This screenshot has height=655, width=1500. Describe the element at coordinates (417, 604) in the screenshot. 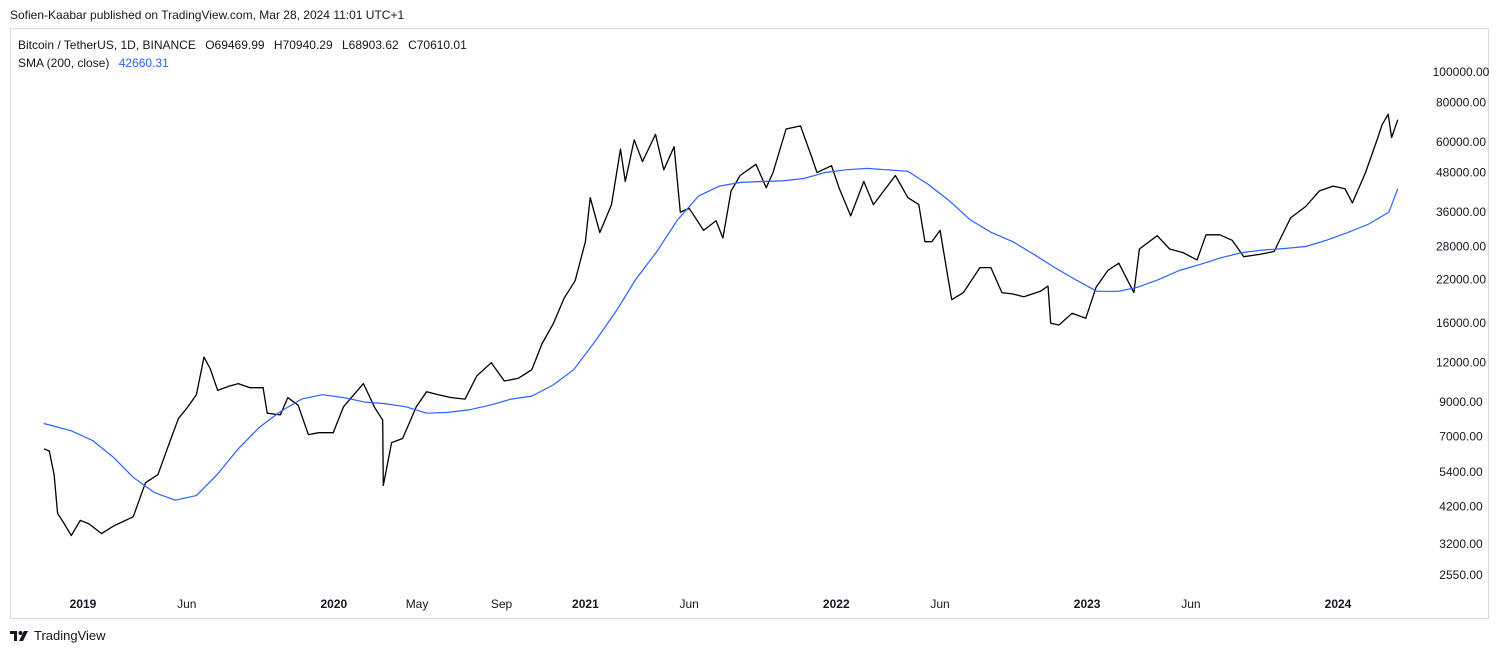

I see `x-tick-label: May` at that location.